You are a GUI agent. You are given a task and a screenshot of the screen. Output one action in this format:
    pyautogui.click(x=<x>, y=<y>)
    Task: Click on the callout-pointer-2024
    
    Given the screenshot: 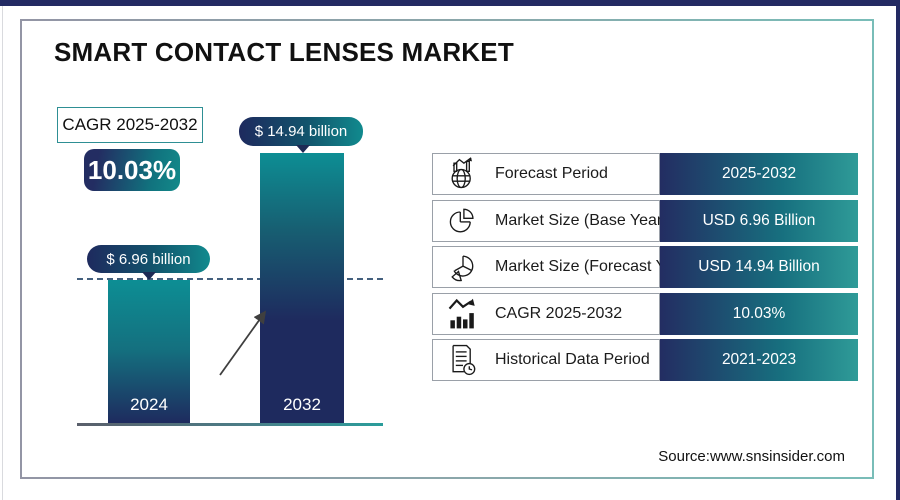 What is the action you would take?
    pyautogui.click(x=149, y=276)
    